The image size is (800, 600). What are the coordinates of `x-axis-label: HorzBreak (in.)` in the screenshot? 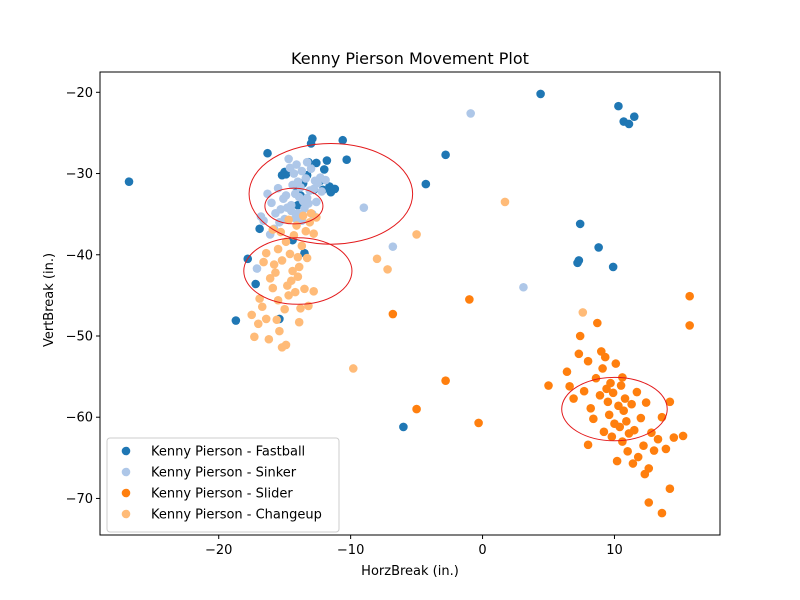 It's located at (410, 571).